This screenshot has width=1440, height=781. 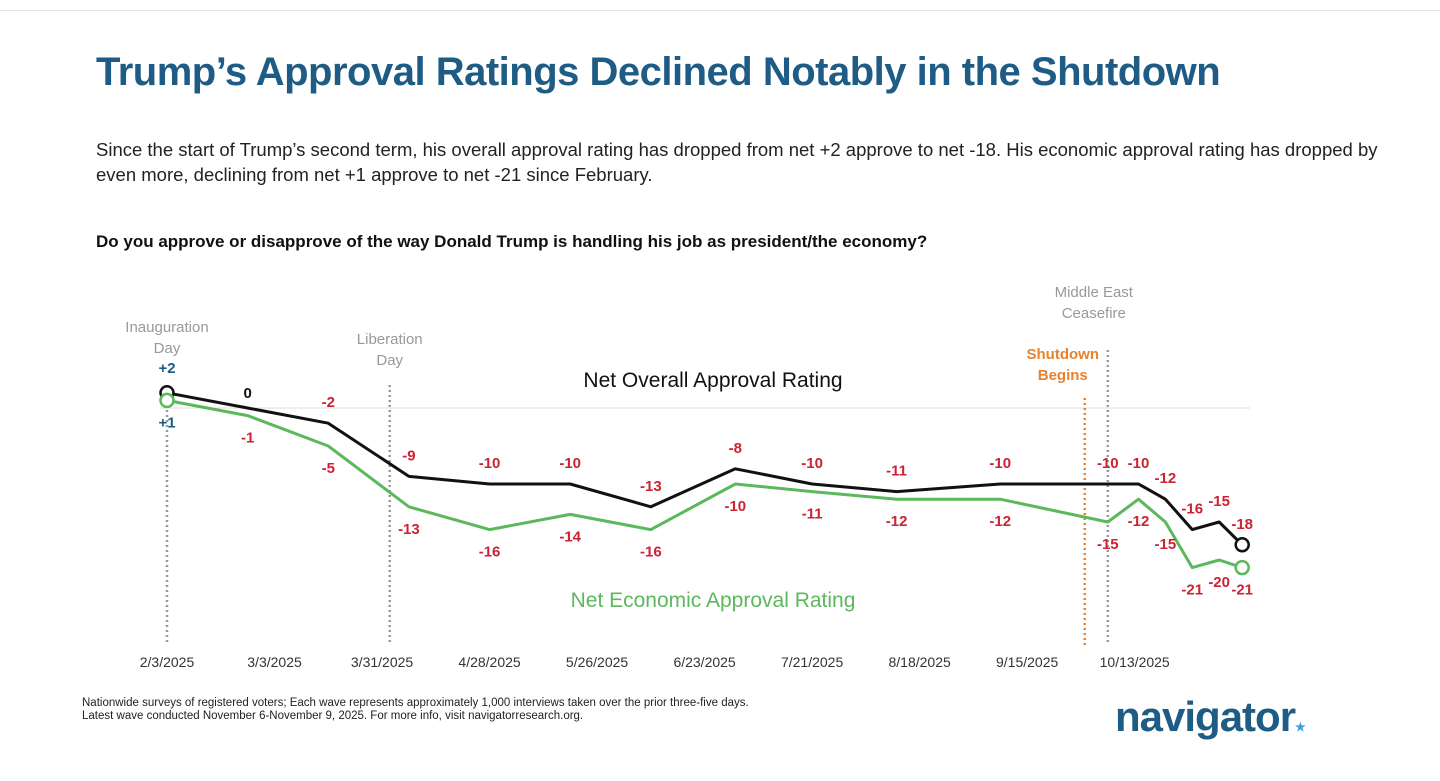 What do you see at coordinates (1300, 727) in the screenshot?
I see `logo-star-icon: ★` at bounding box center [1300, 727].